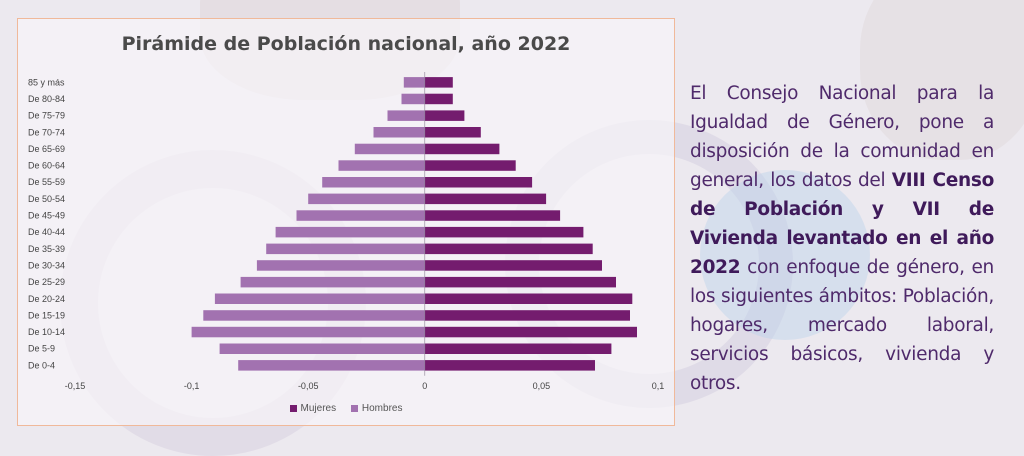 The height and width of the screenshot is (456, 1024). I want to click on category-label: De 0-4, so click(41, 365).